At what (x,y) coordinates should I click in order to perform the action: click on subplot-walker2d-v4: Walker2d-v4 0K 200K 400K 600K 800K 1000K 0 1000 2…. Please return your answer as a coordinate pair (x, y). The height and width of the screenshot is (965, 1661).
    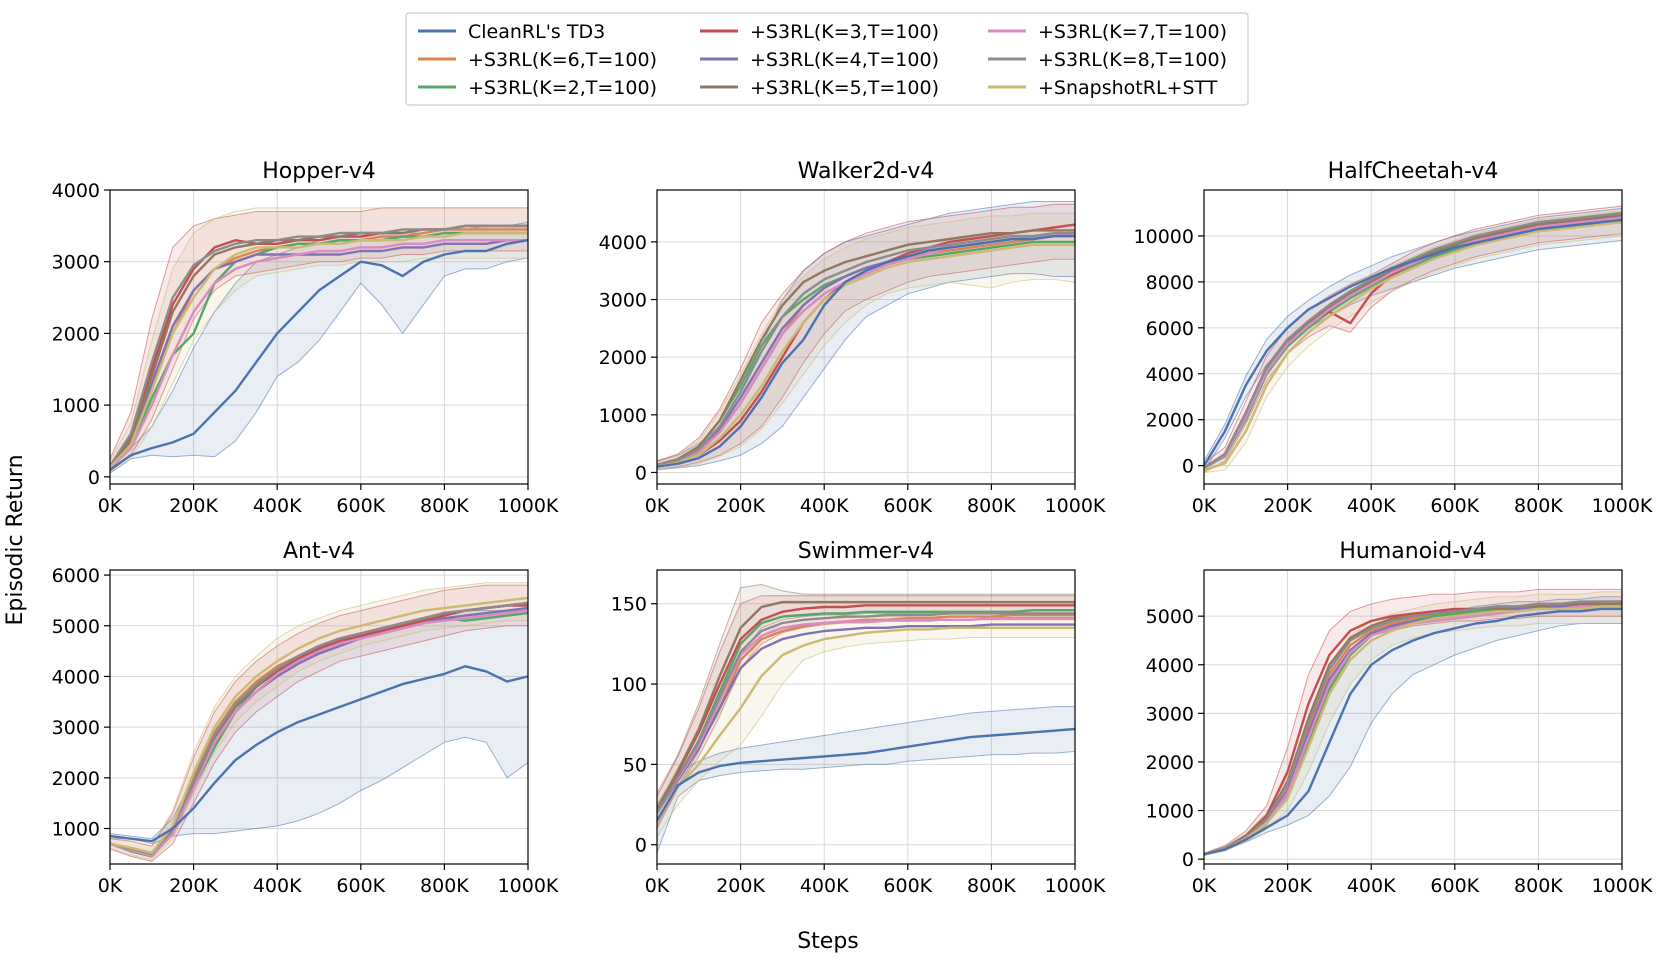
    Looking at the image, I should click on (852, 338).